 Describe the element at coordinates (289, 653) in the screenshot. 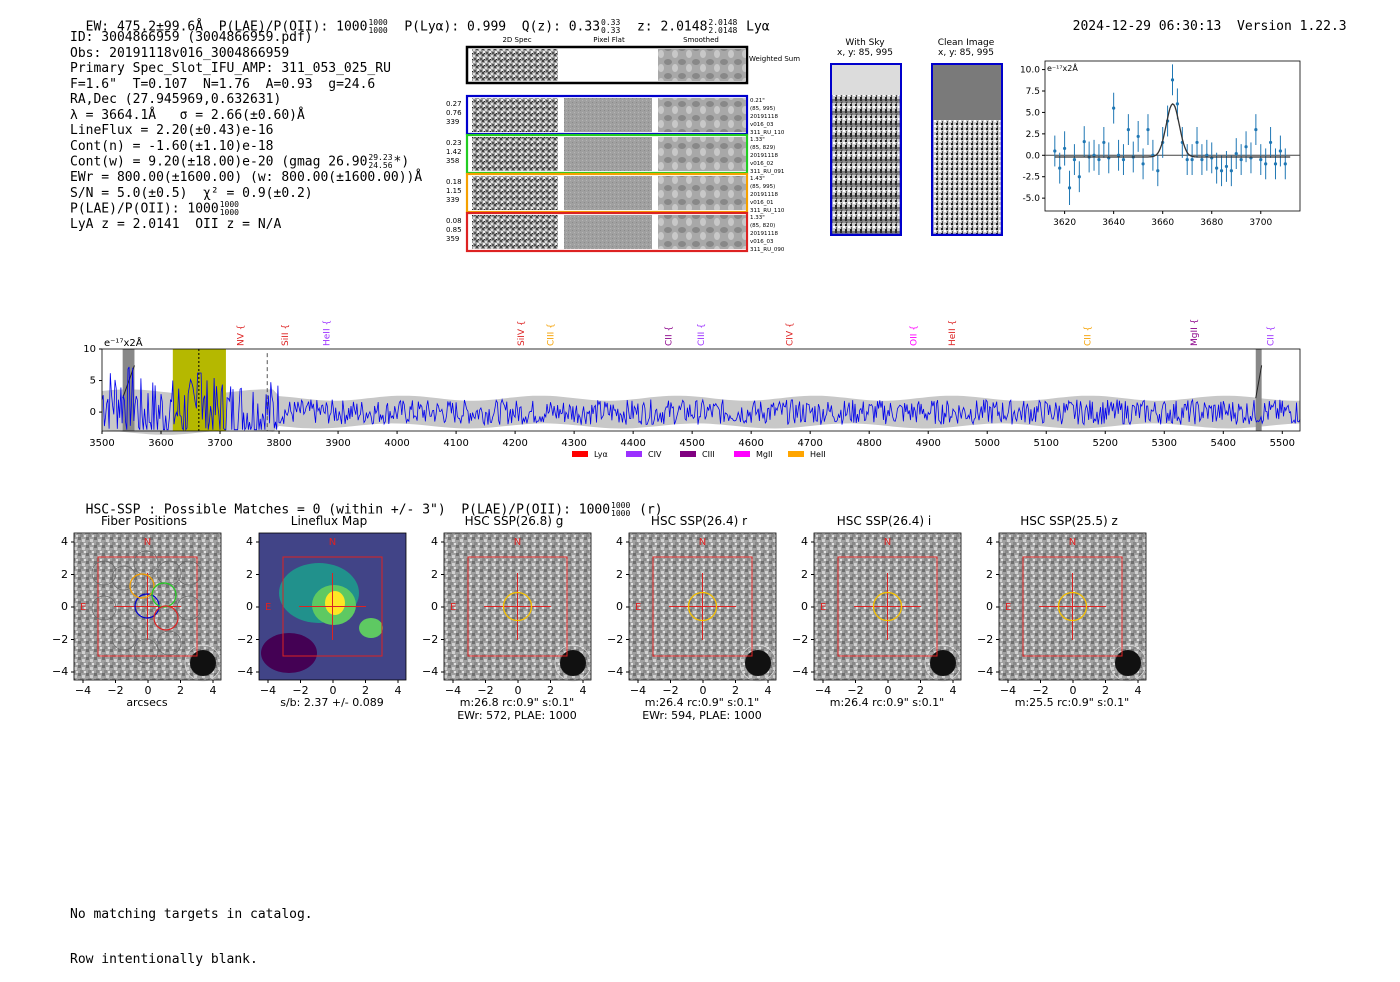

I see `lineflux-blob` at that location.